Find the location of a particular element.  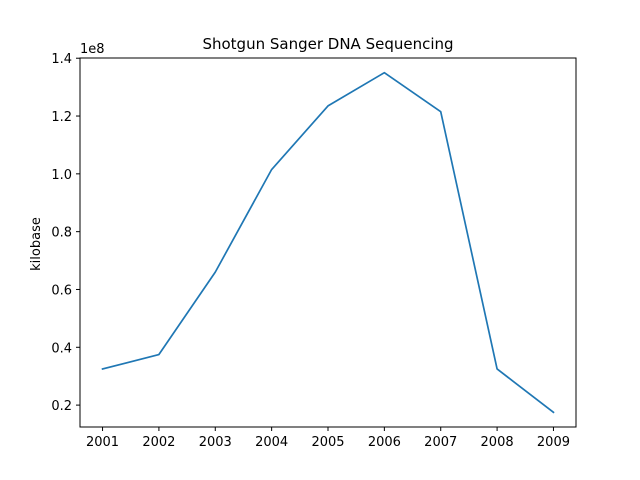

y-tick-label: 1.0 is located at coordinates (61, 175).